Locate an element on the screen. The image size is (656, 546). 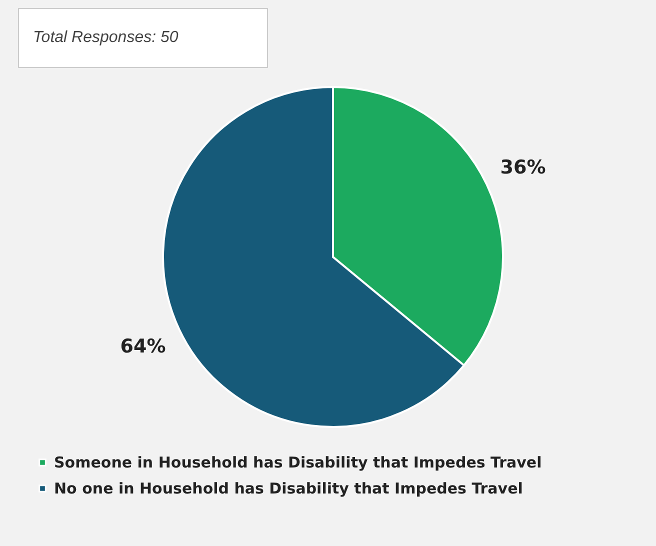
data-label: 36% is located at coordinates (523, 167).